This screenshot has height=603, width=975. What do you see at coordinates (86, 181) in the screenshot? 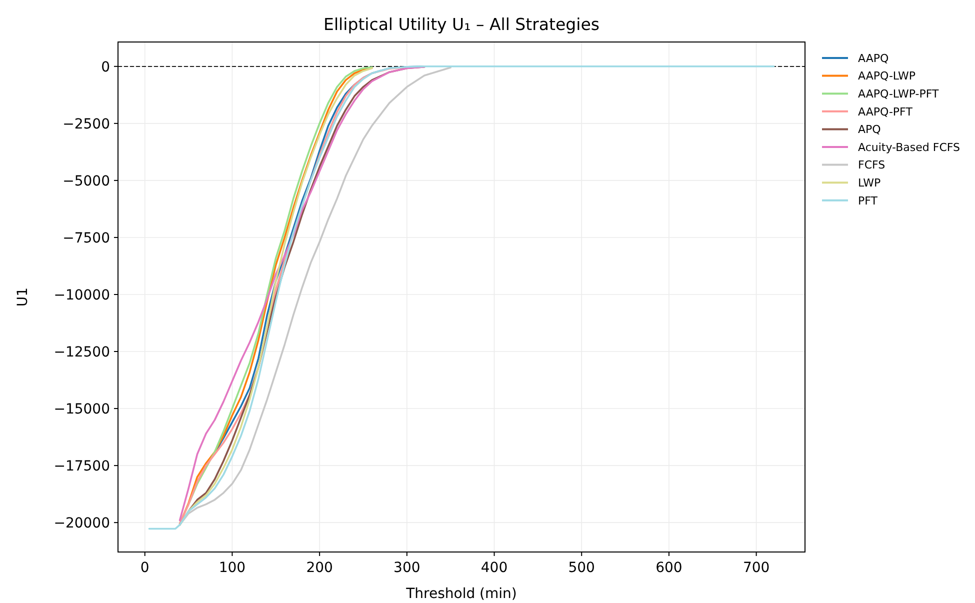
I see `y-tick-label: −5000` at bounding box center [86, 181].